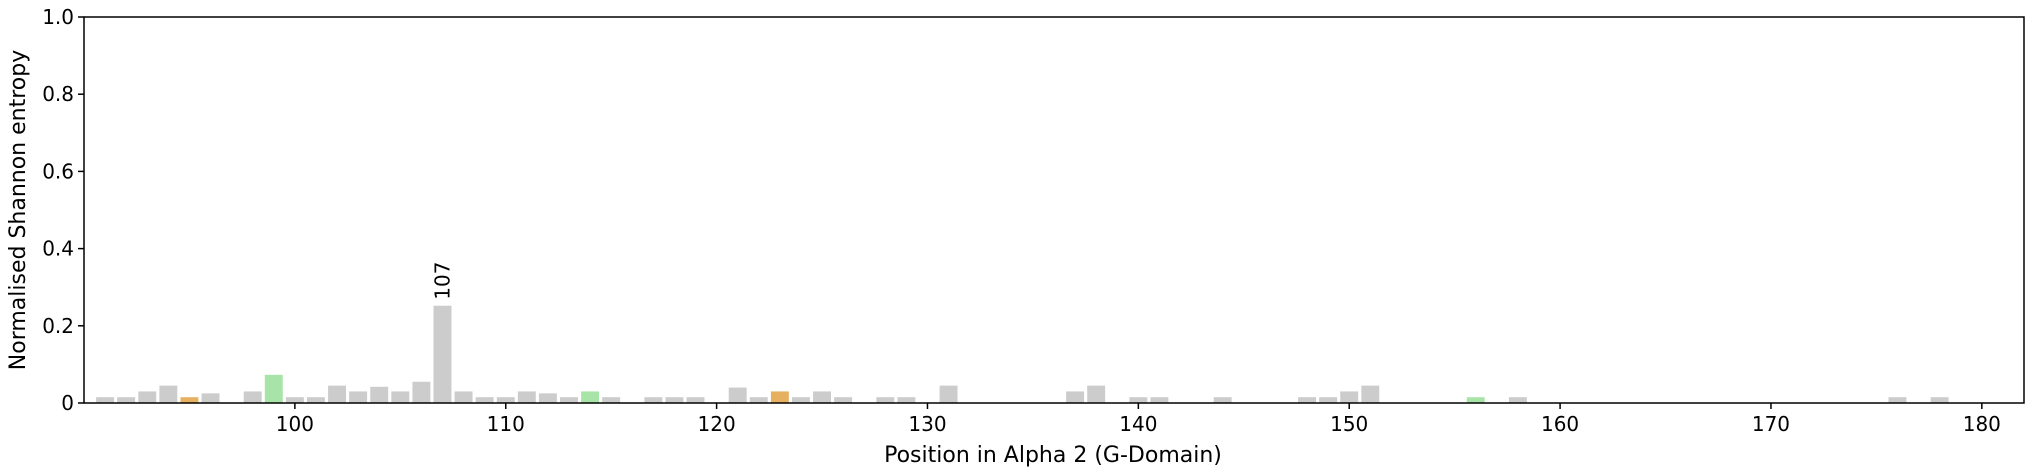 This screenshot has width=2031, height=475. I want to click on x-axis-label: Position in Alpha 2 (G-Domain), so click(1053, 455).